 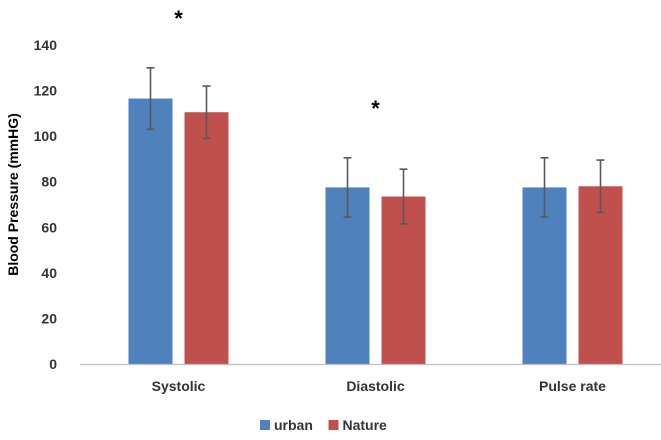 I want to click on y-tick-label: 60, so click(x=49, y=227).